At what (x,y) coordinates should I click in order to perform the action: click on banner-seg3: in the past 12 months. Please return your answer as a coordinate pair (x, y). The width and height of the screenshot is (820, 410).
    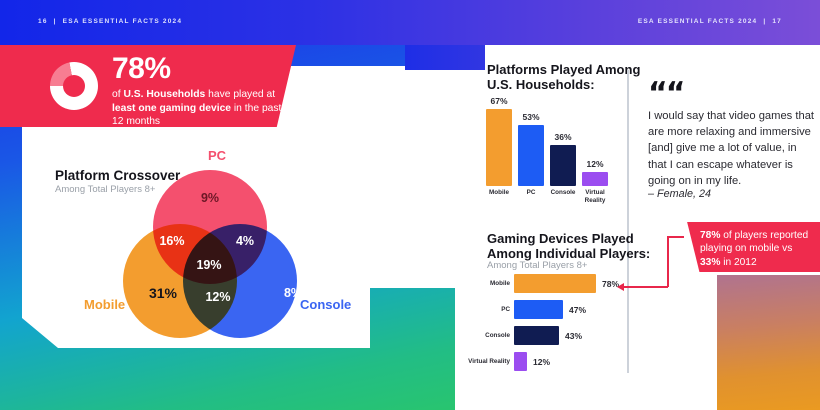
    Looking at the image, I should click on (197, 115).